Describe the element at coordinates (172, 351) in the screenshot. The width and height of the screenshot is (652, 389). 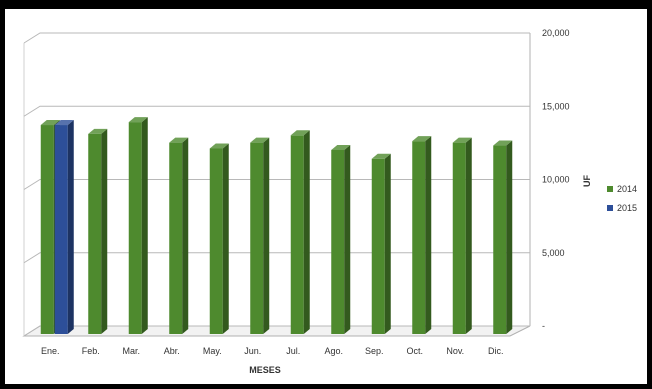
I see `x-tick-label: Abr.` at that location.